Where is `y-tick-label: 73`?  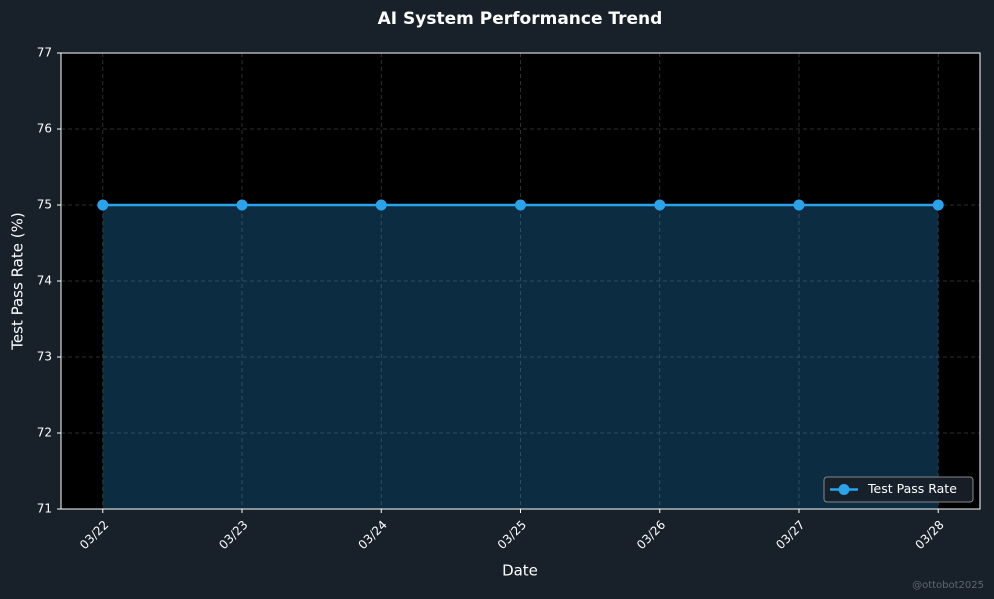
y-tick-label: 73 is located at coordinates (44, 357).